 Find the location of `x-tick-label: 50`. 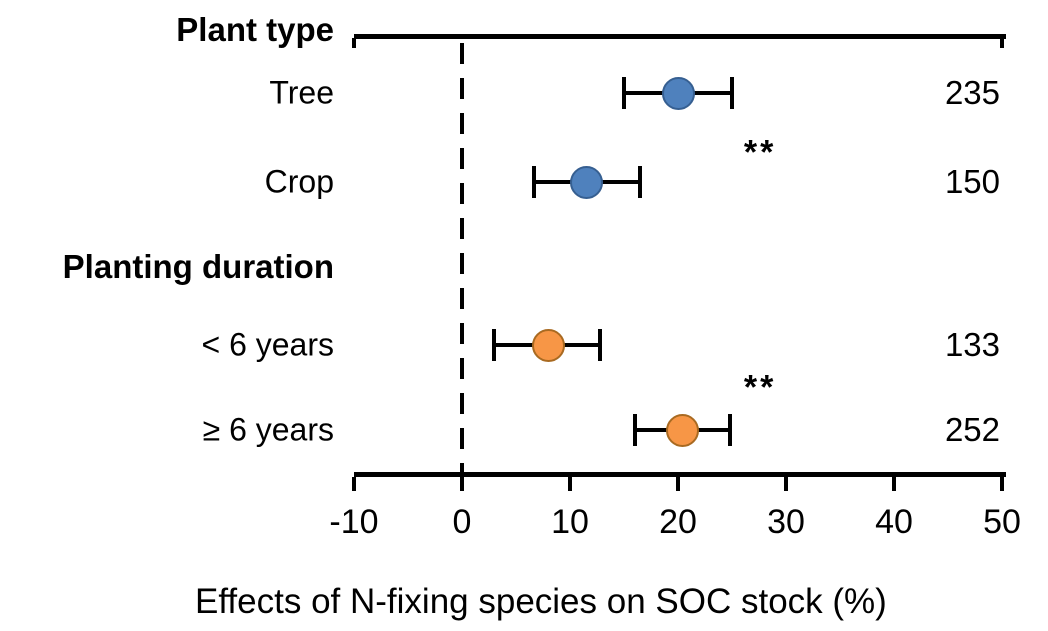

x-tick-label: 50 is located at coordinates (1002, 522).